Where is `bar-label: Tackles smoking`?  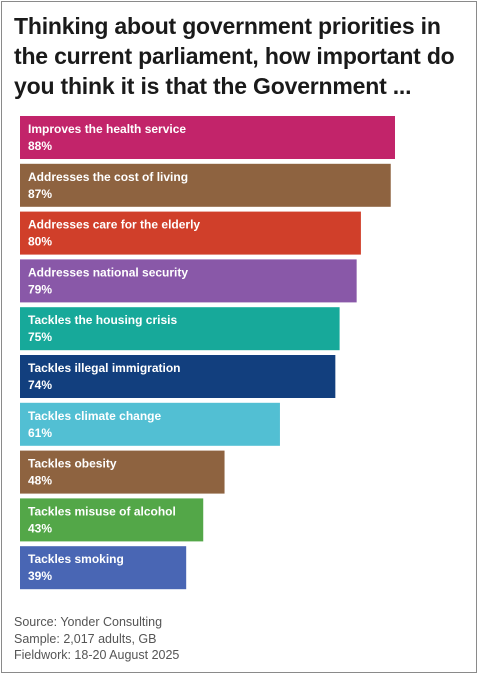 bar-label: Tackles smoking is located at coordinates (76, 559).